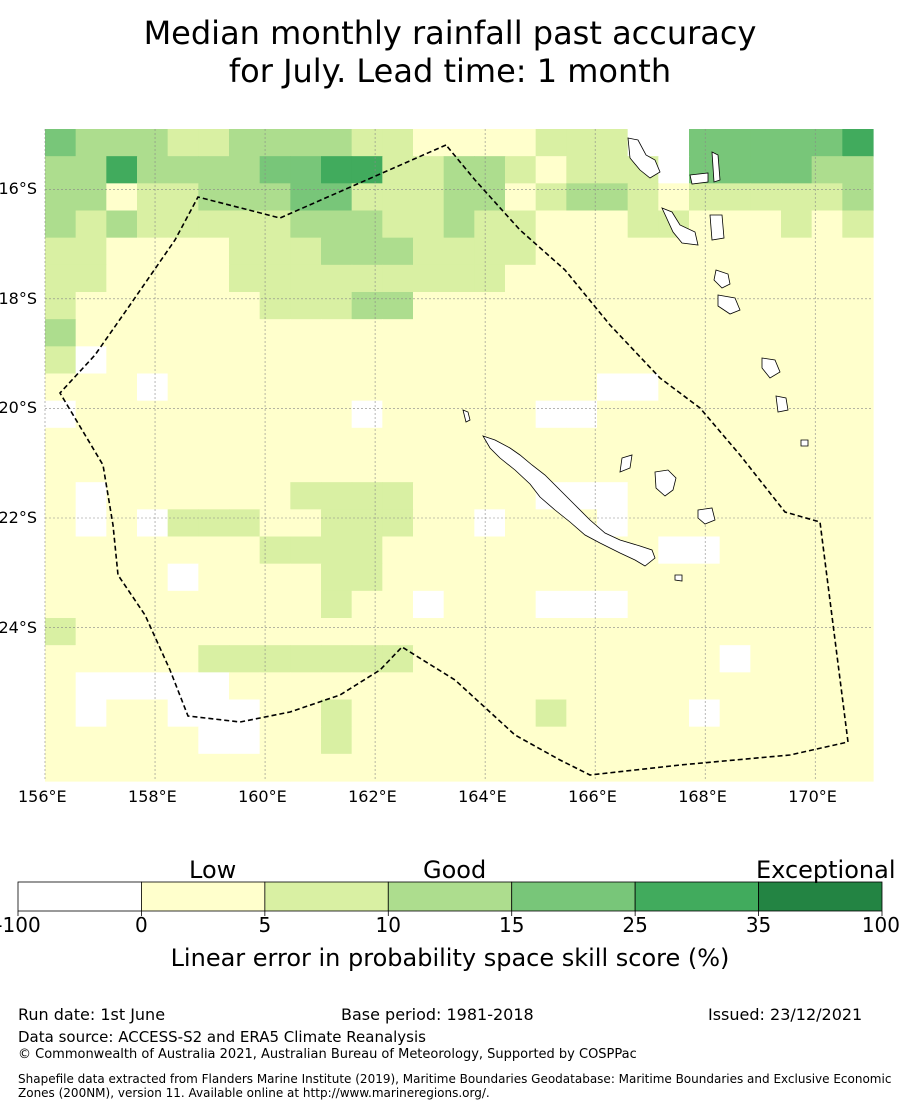 This screenshot has height=1110, width=900. I want to click on island-matthew, so click(804, 443).